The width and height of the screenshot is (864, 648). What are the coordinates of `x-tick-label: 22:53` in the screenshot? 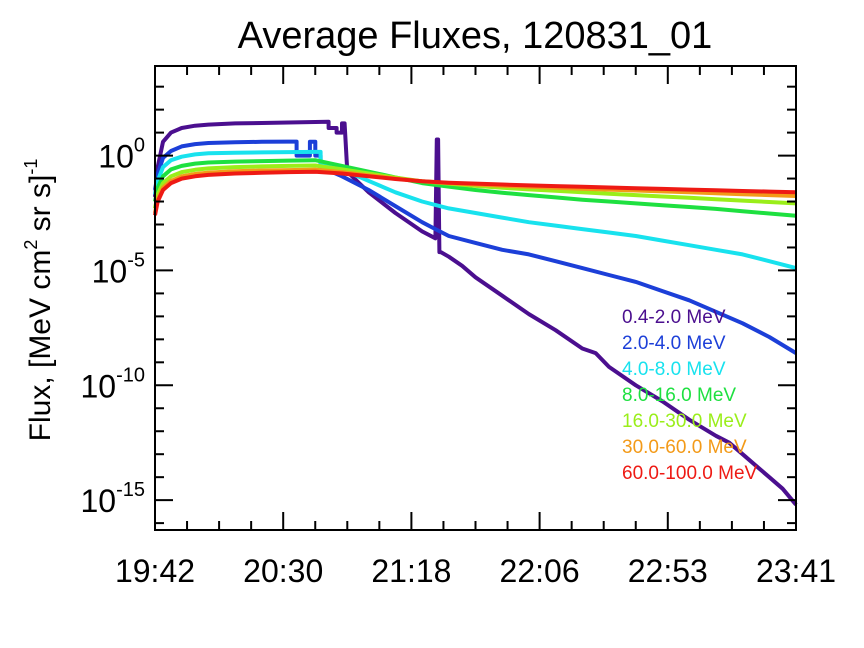 It's located at (668, 571).